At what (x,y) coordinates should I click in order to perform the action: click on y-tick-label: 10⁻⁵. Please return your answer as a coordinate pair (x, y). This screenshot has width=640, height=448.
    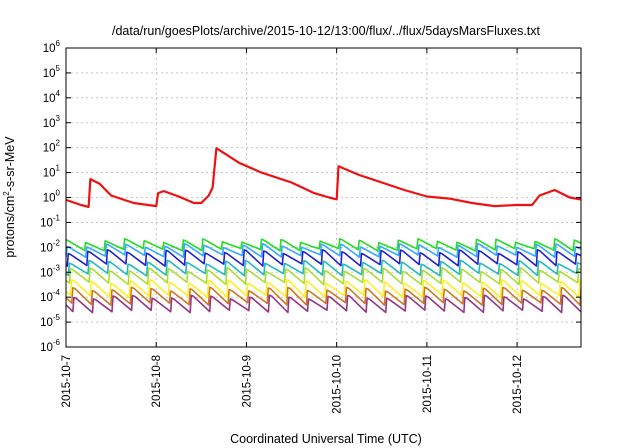
    Looking at the image, I should click on (50, 321).